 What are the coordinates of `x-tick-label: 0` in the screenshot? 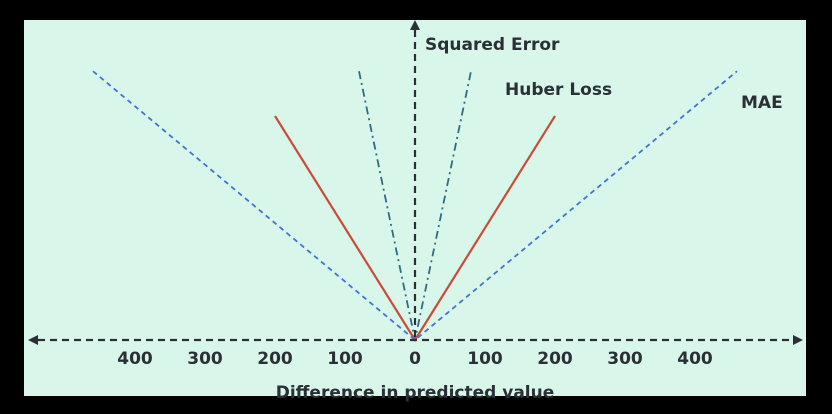 It's located at (415, 359).